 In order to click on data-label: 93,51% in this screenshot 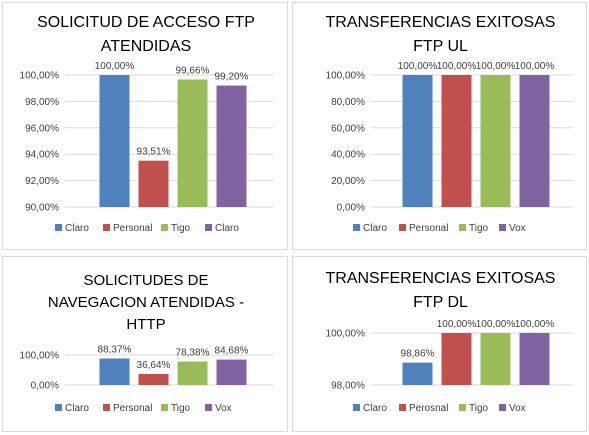, I will do `click(154, 152)`.